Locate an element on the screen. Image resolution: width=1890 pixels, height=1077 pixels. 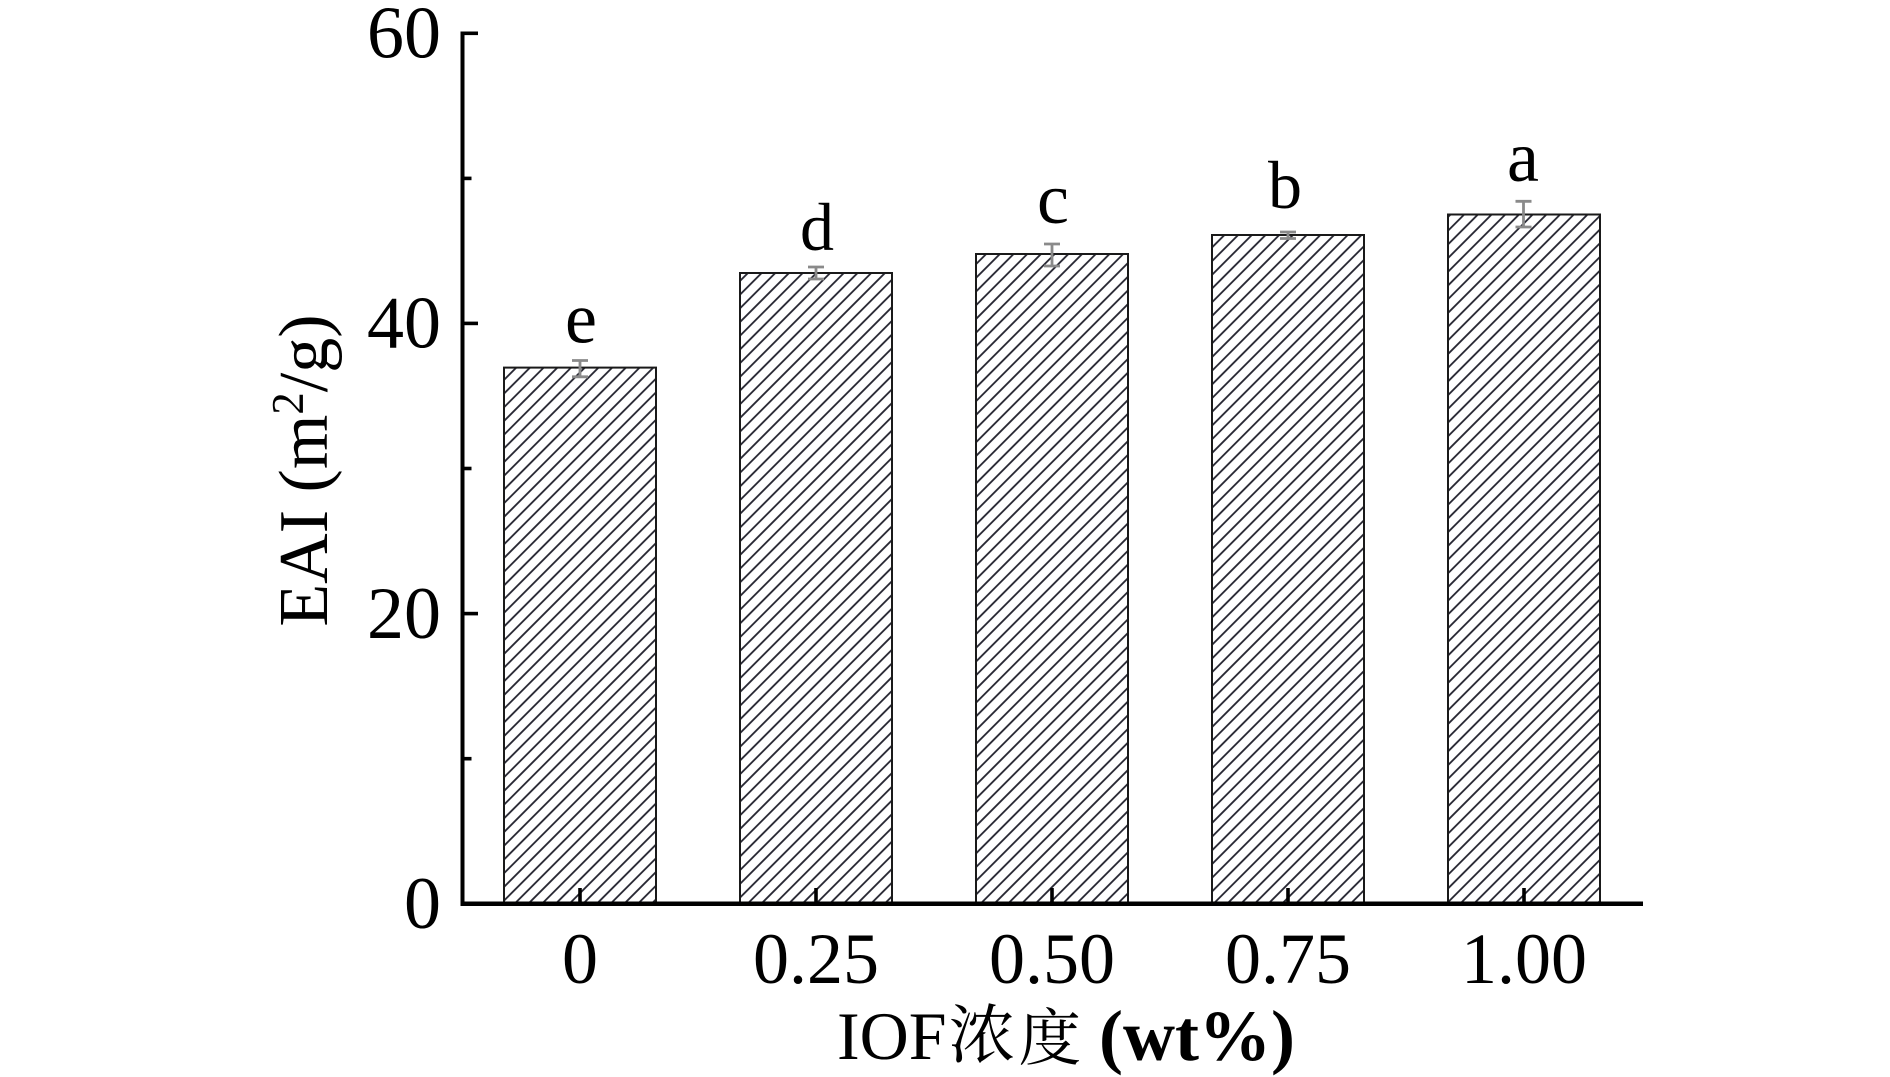
svg-text: a is located at coordinates (1523, 157).